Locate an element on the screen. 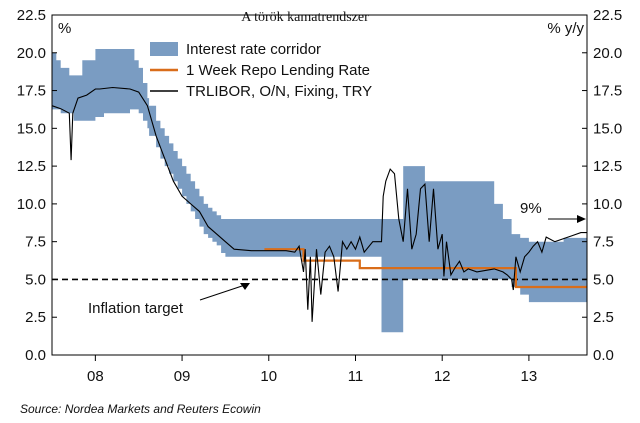  x-tick-label: 12 is located at coordinates (442, 376).